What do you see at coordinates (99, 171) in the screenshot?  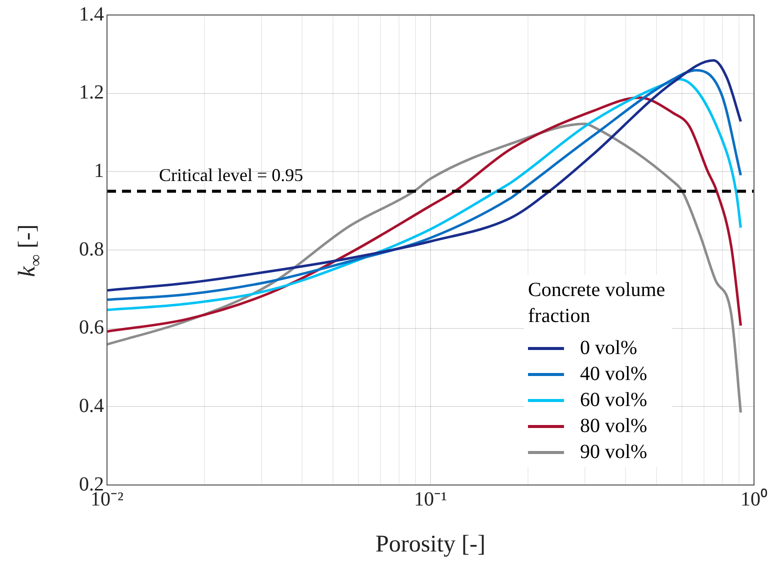 I see `y-tick-label: 1` at bounding box center [99, 171].